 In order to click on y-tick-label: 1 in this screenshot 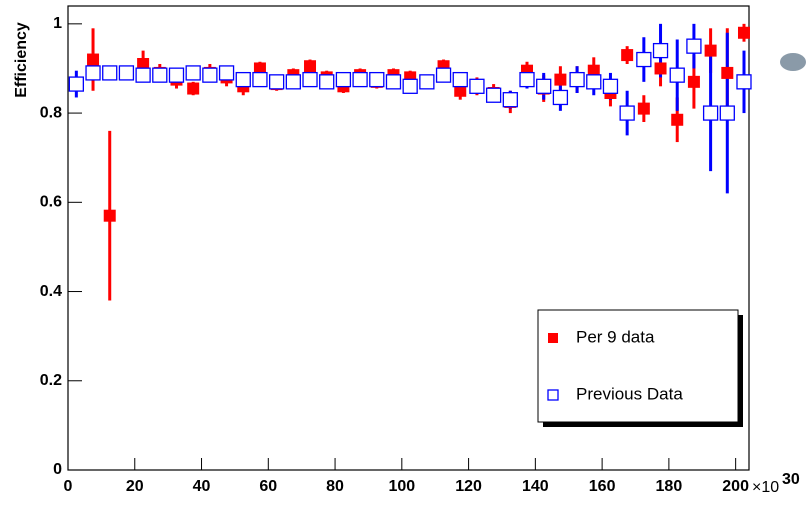, I will do `click(57, 23)`.